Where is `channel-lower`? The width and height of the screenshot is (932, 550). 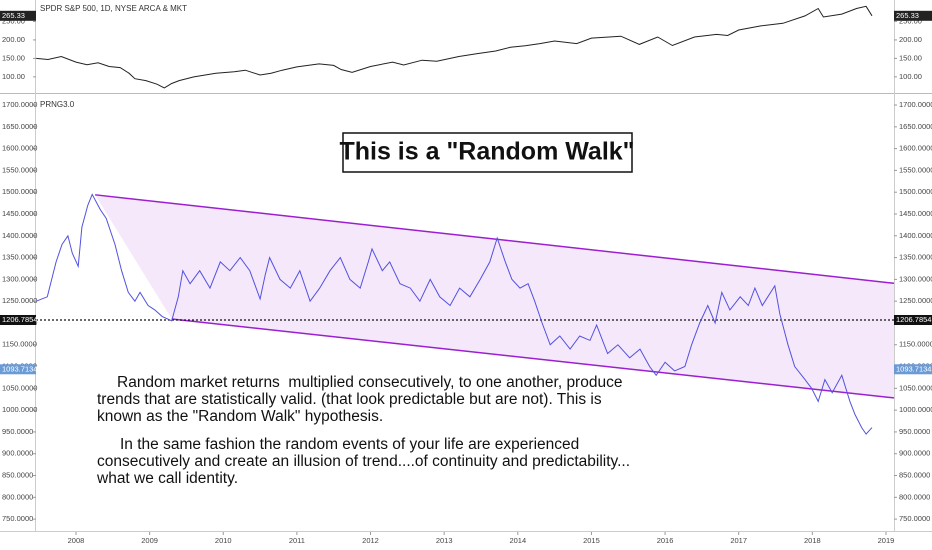 channel-lower is located at coordinates (533, 358).